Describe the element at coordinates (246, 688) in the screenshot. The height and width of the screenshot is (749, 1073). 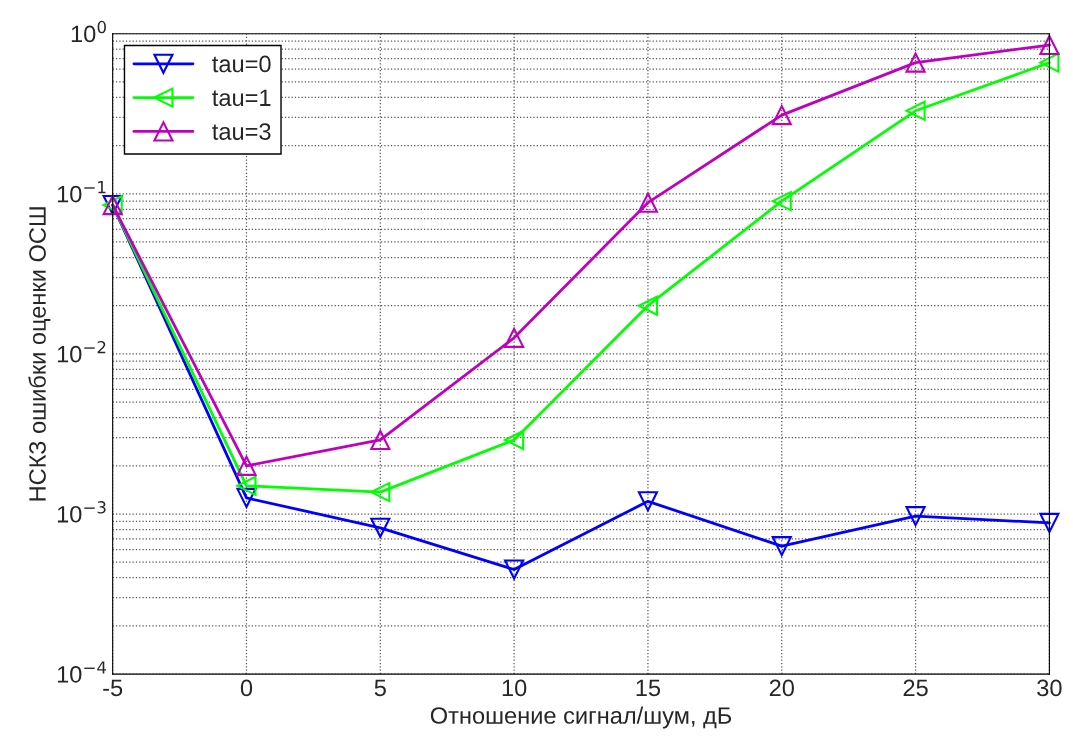
I see `x-tick-label: 0` at that location.